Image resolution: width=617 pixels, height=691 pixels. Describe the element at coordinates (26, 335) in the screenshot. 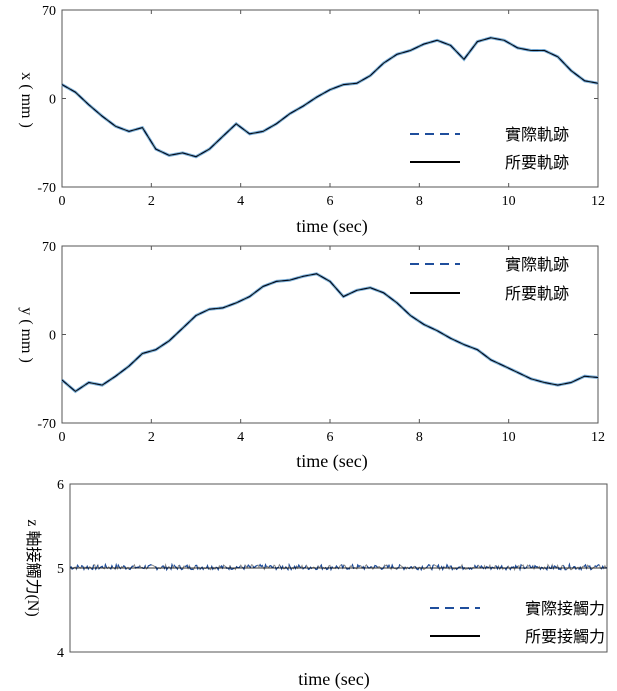

I see `y-axis-label: y ( mm )` at that location.